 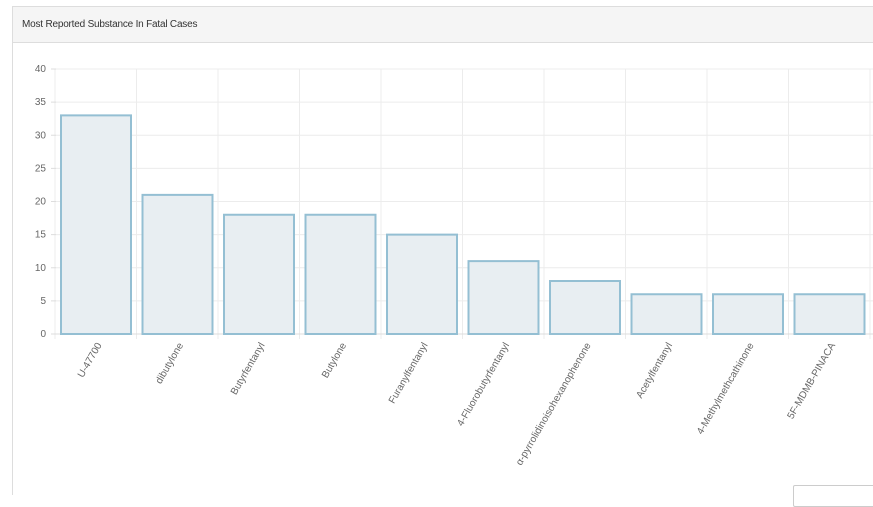 What do you see at coordinates (41, 135) in the screenshot?
I see `y-tick-label: 30` at bounding box center [41, 135].